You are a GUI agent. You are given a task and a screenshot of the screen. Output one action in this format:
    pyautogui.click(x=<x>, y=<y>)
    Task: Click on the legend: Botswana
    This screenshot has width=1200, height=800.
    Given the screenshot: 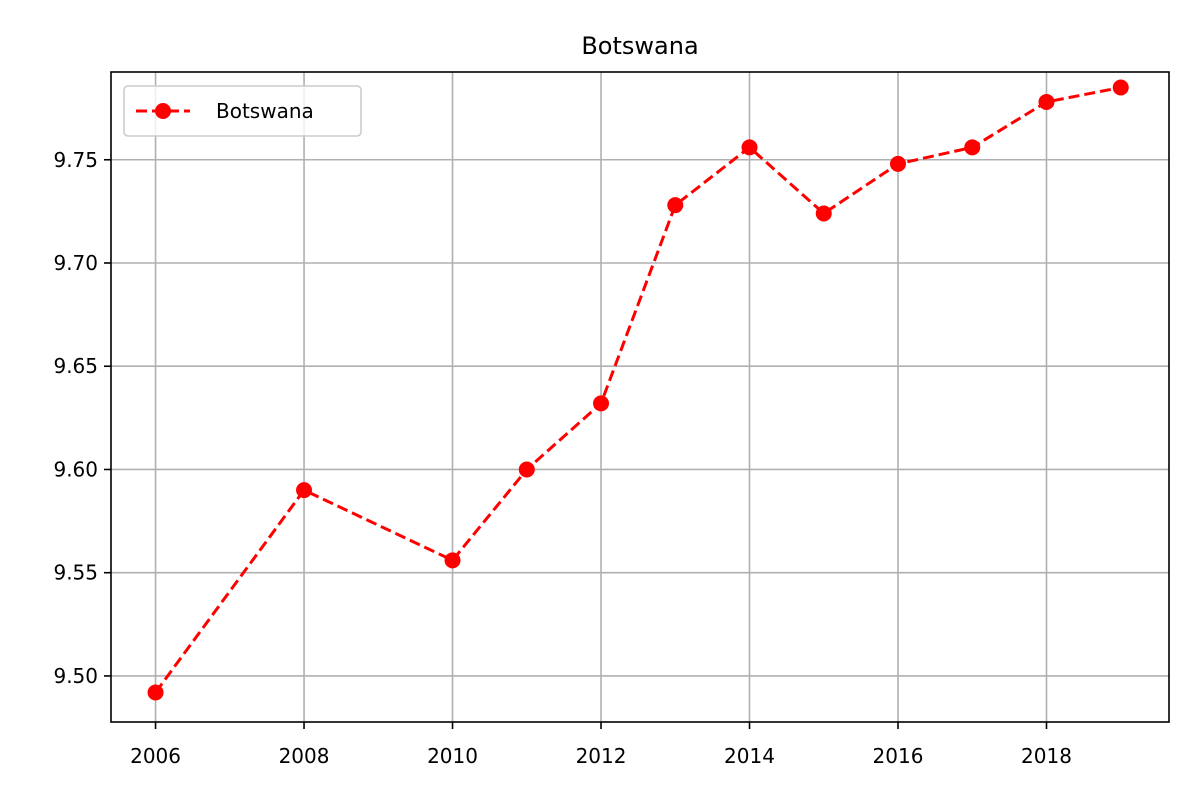 What is the action you would take?
    pyautogui.click(x=242, y=111)
    